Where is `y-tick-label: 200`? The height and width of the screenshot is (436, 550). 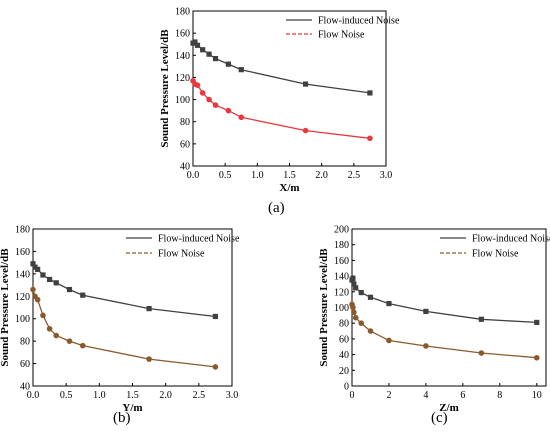
y-tick-label: 200 is located at coordinates (341, 230).